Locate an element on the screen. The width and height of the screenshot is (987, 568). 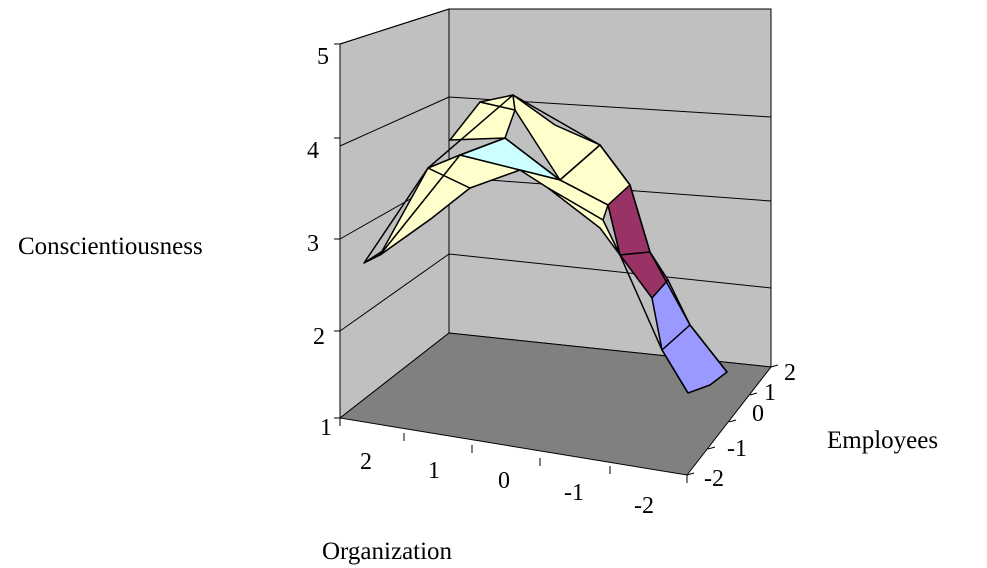
y-tick-label: -1 is located at coordinates (737, 449).